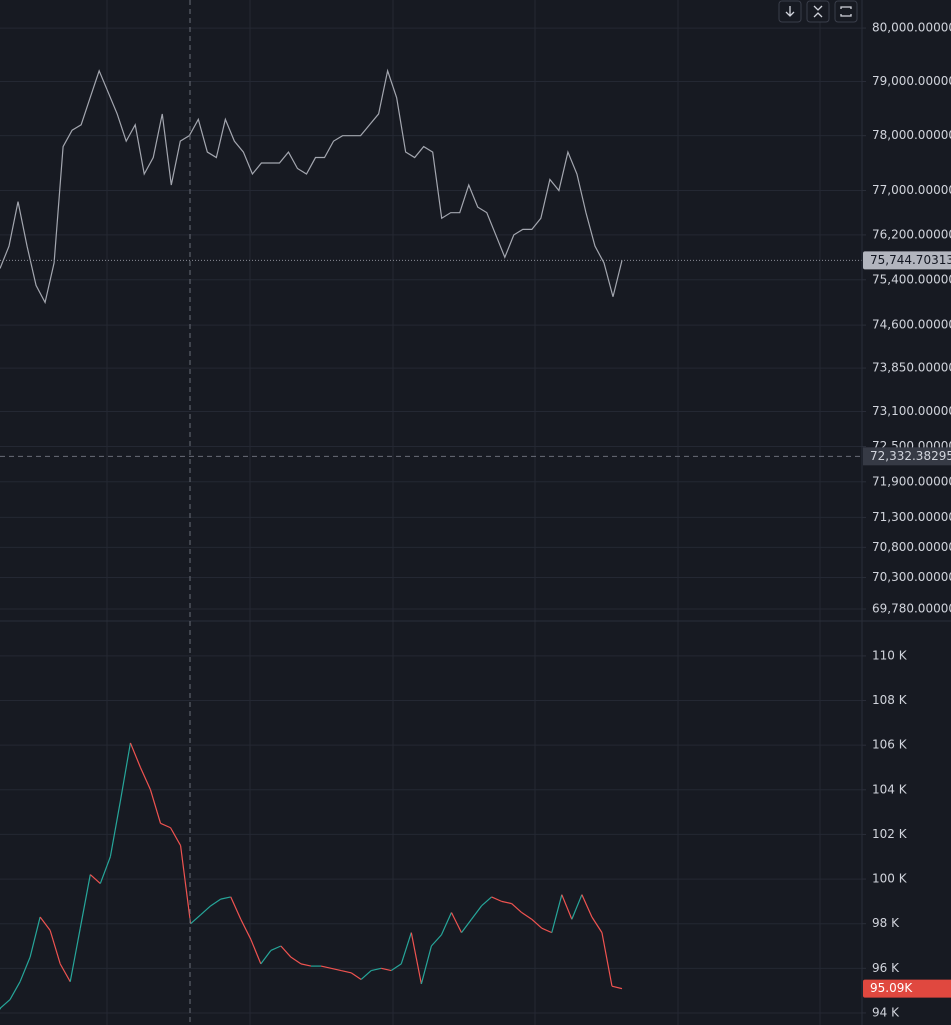 Image resolution: width=951 pixels, height=1025 pixels. Describe the element at coordinates (890, 700) in the screenshot. I see `y-tick-label: 108 K` at that location.